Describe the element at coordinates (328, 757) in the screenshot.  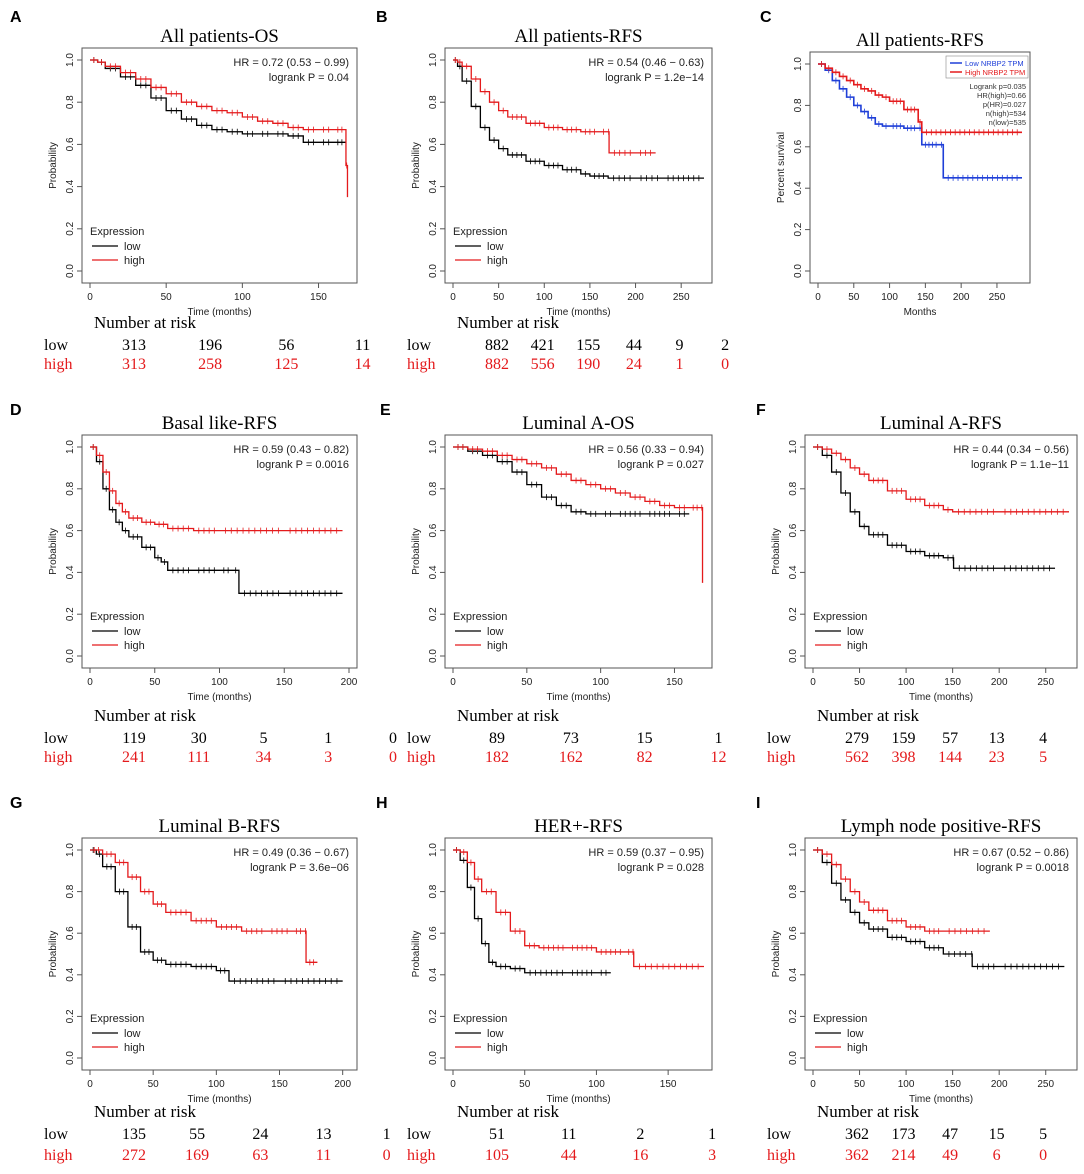
I see `risk-value: 3` at that location.